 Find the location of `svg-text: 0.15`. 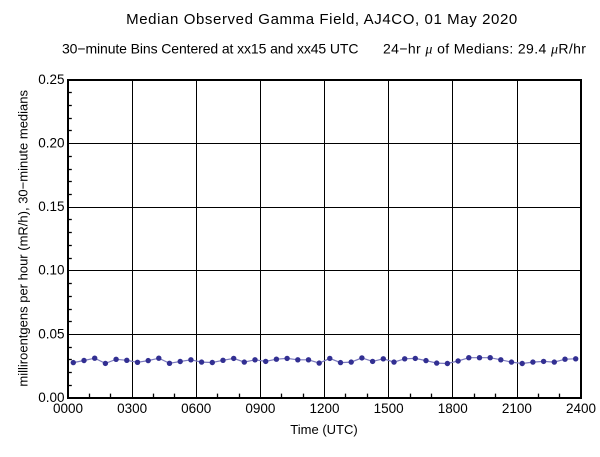

svg-text: 0.15 is located at coordinates (51, 206).